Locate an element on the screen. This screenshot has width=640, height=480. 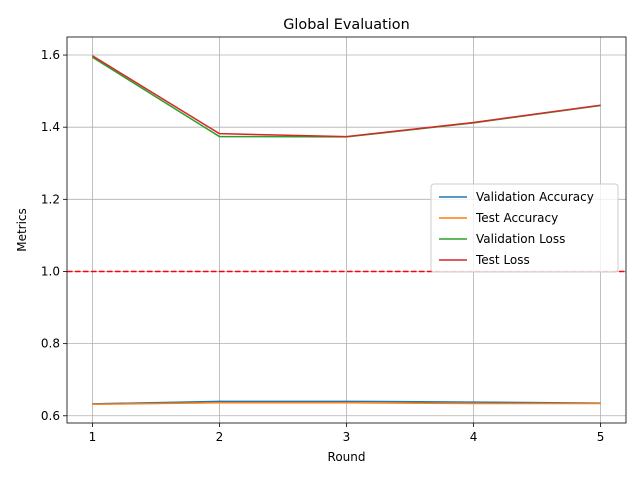
x-tick-label: 3 is located at coordinates (347, 437).